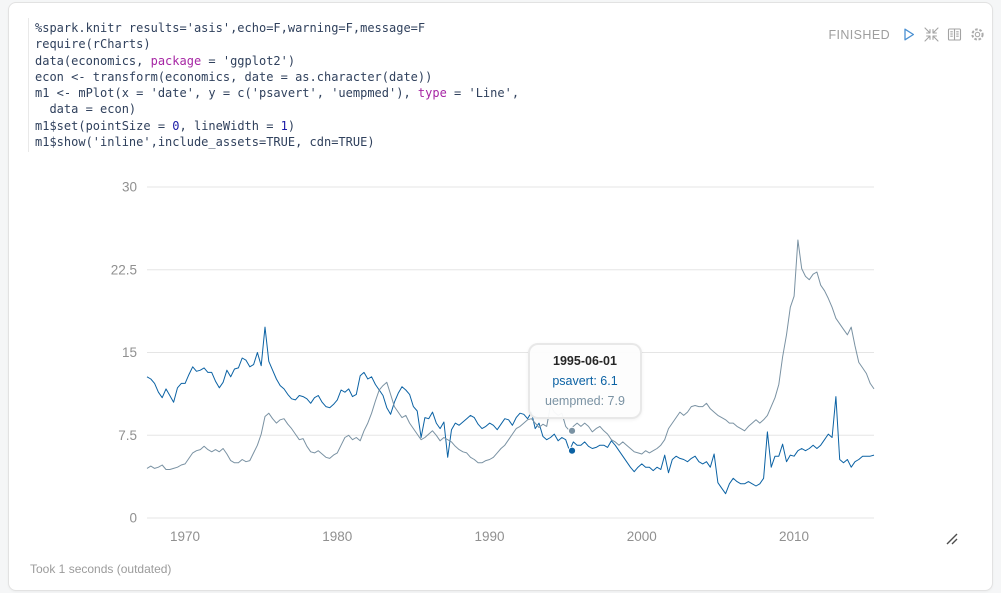  What do you see at coordinates (337, 536) in the screenshot?
I see `x-tick-label: 1980` at bounding box center [337, 536].